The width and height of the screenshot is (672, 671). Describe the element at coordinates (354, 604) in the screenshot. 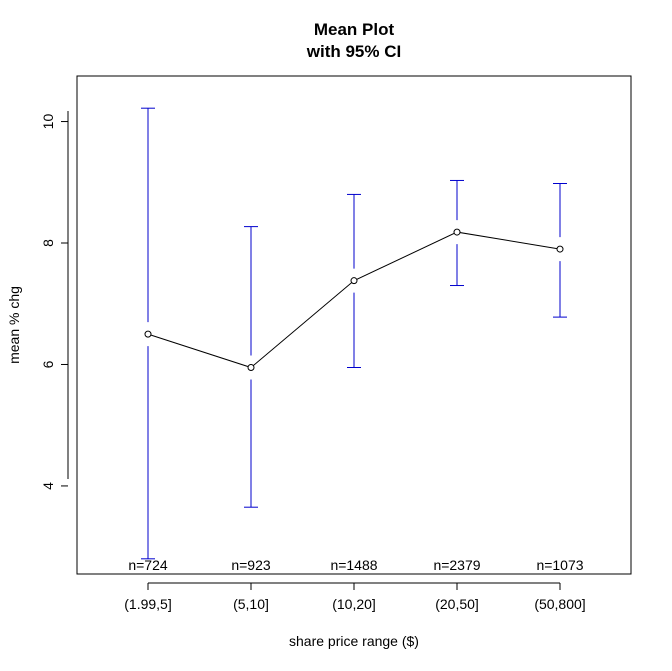

I see `x-tick-label: (10,20]` at that location.